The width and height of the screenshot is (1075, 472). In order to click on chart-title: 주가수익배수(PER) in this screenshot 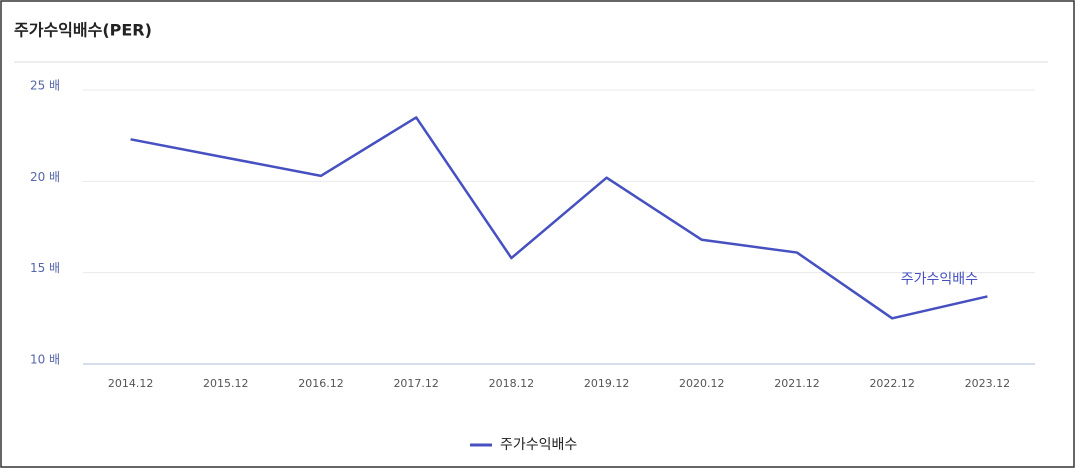, I will do `click(83, 30)`.